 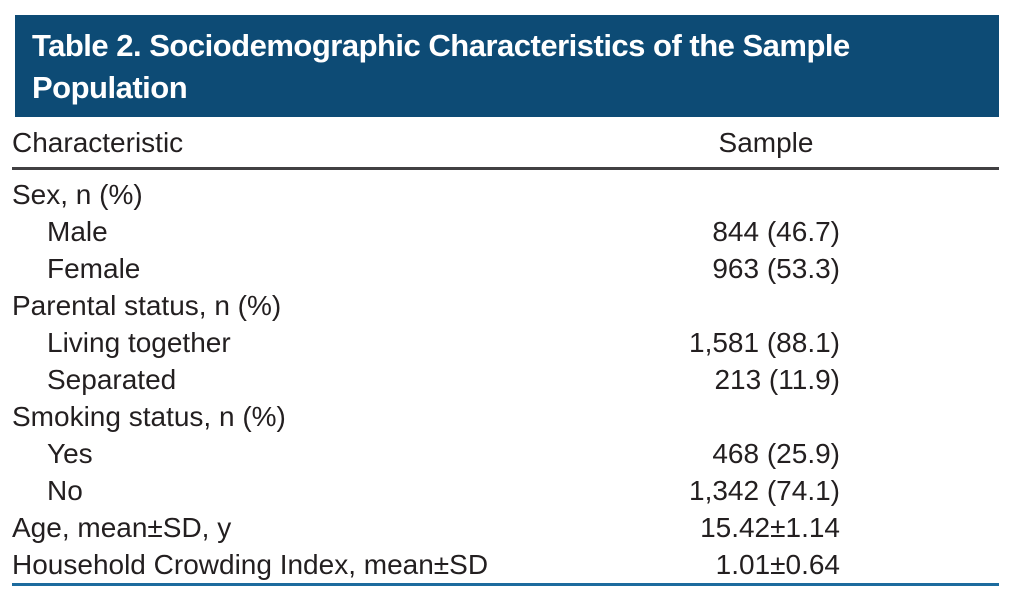 I want to click on row-value: 844 (46.7), so click(x=776, y=231).